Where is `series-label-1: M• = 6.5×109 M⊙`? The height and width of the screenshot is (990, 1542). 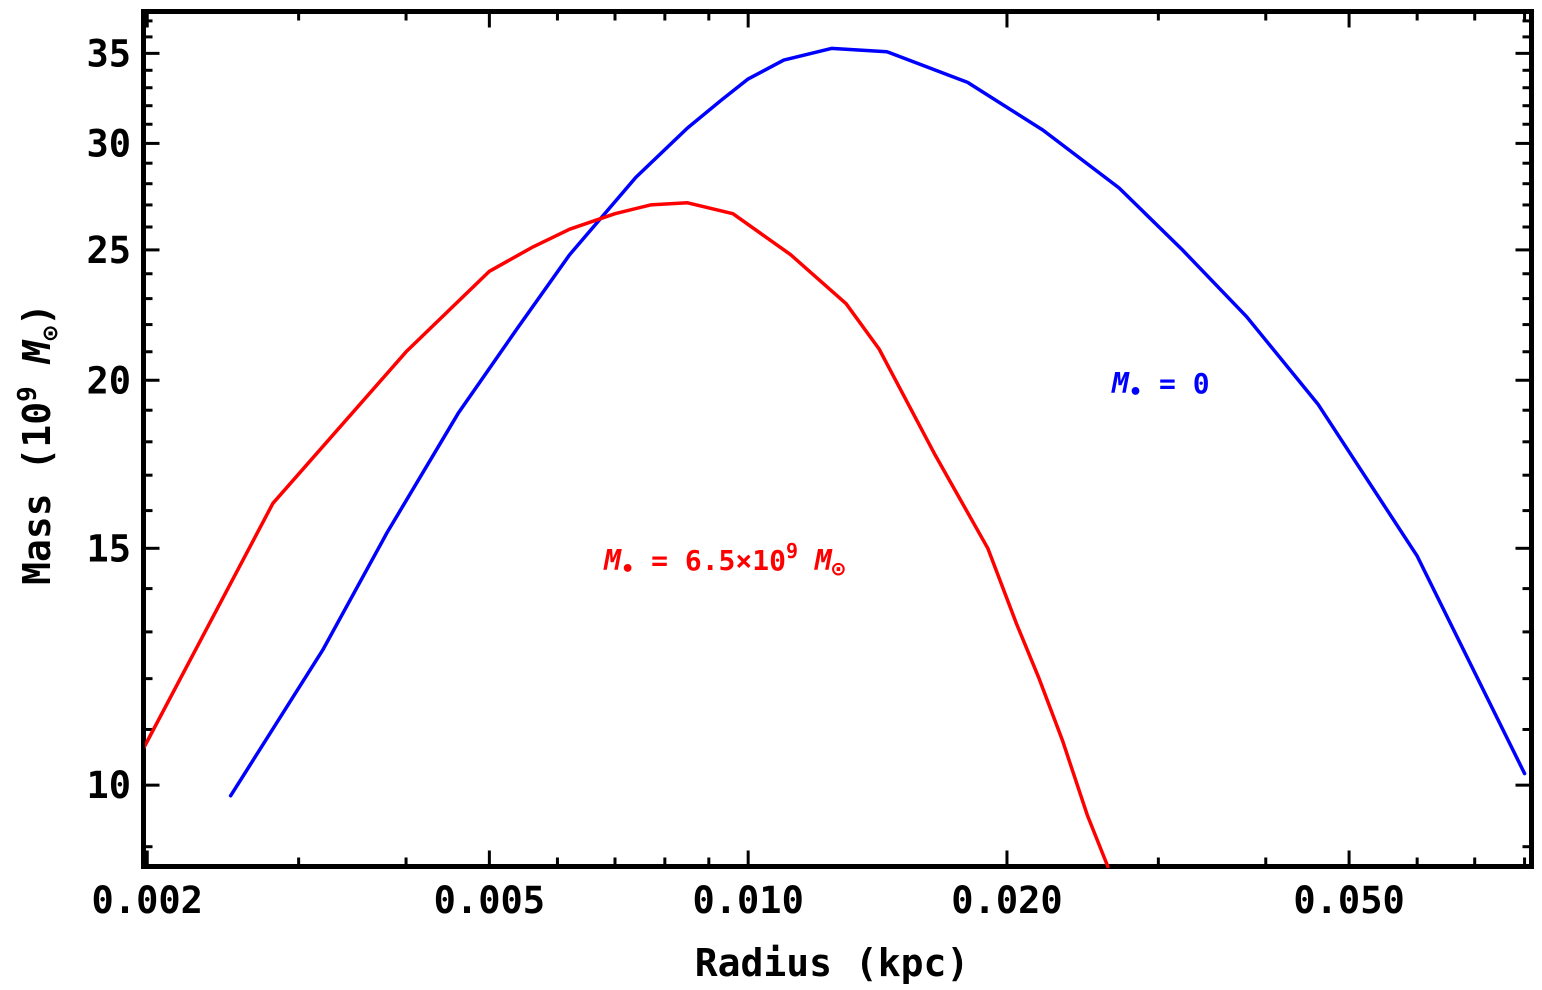 series-label-1: M• = 6.5×109 M⊙ is located at coordinates (724, 560).